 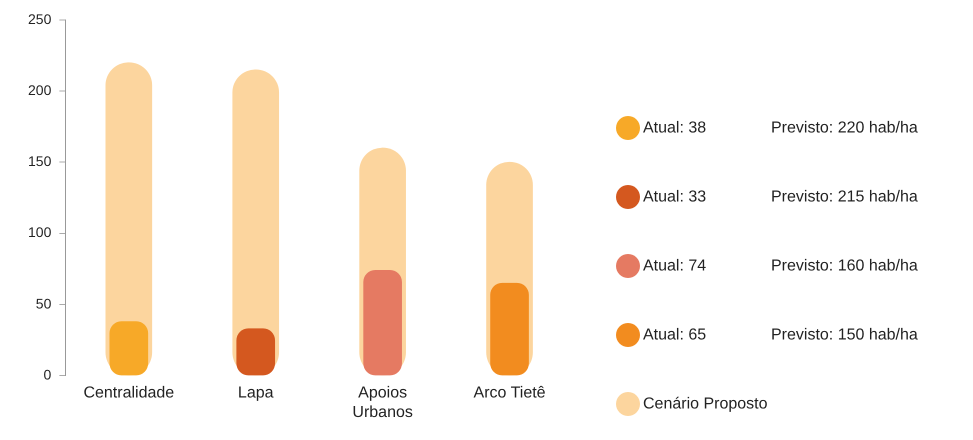 I want to click on legend-label: Atual: 38, so click(x=674, y=127).